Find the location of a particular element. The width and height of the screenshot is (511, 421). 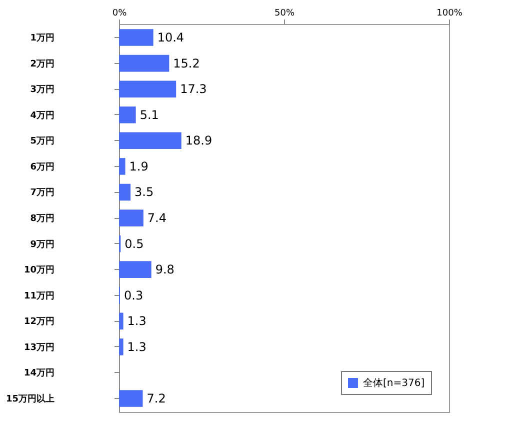

y-tick-label: 9万円 is located at coordinates (42, 244).